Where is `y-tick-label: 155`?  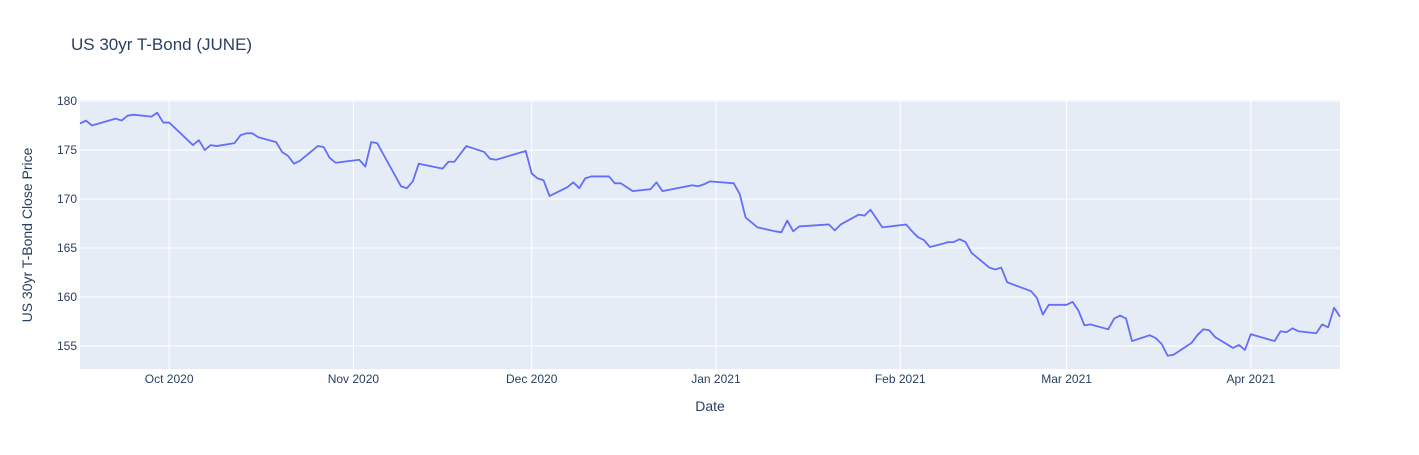
y-tick-label: 155 is located at coordinates (67, 346).